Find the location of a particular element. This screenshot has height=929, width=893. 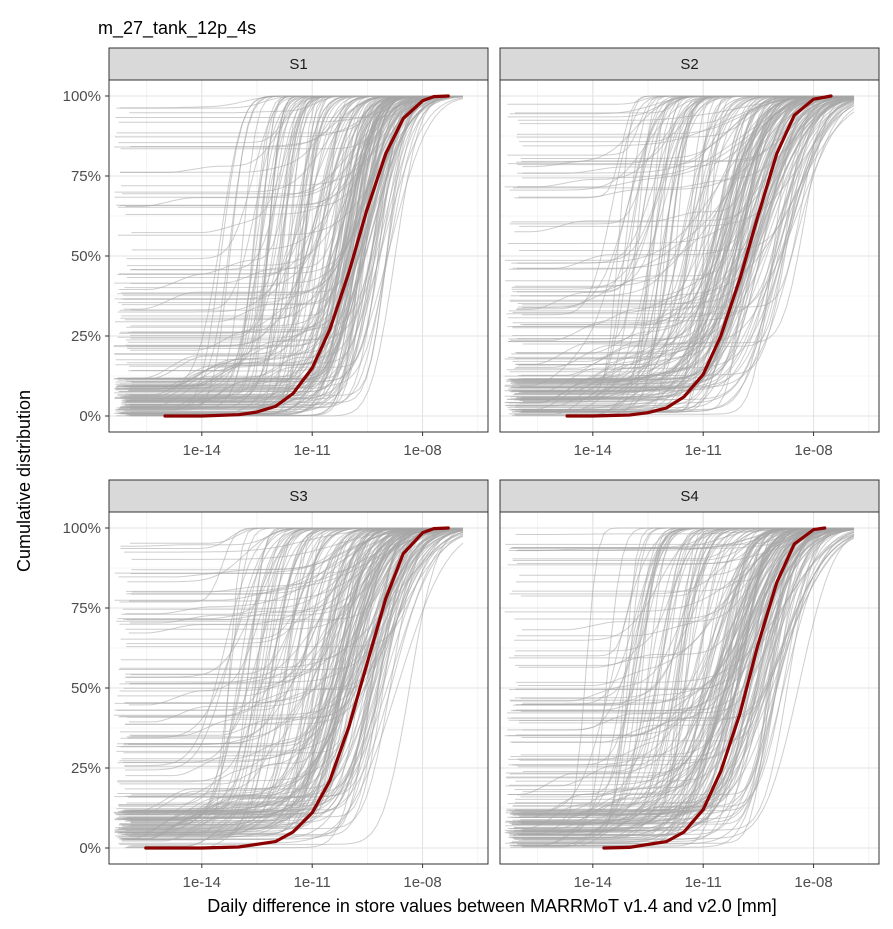

facet-label: S2 is located at coordinates (689, 64).